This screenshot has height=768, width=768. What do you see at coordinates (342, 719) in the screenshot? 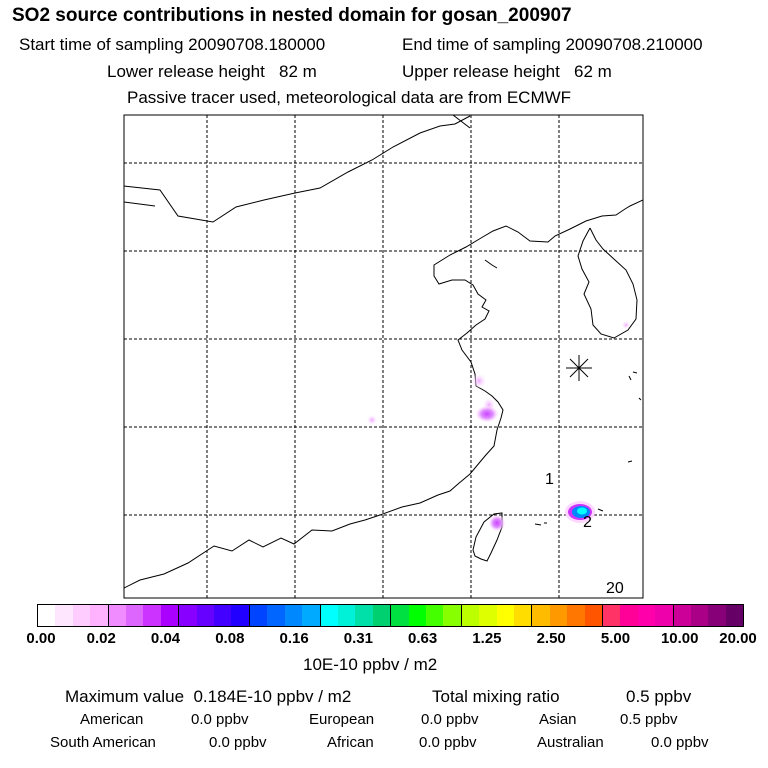
I see `region-name: European` at bounding box center [342, 719].